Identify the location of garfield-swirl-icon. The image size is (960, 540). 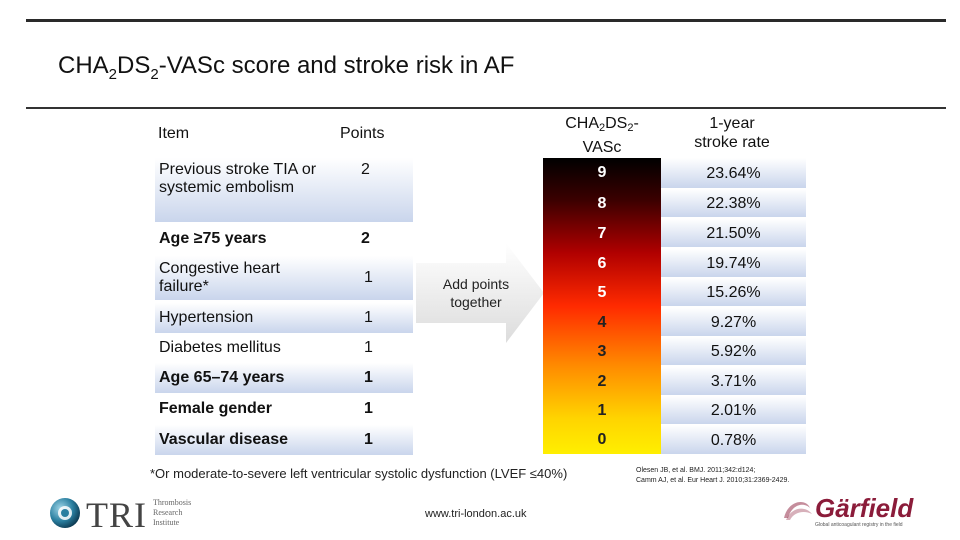
(798, 511).